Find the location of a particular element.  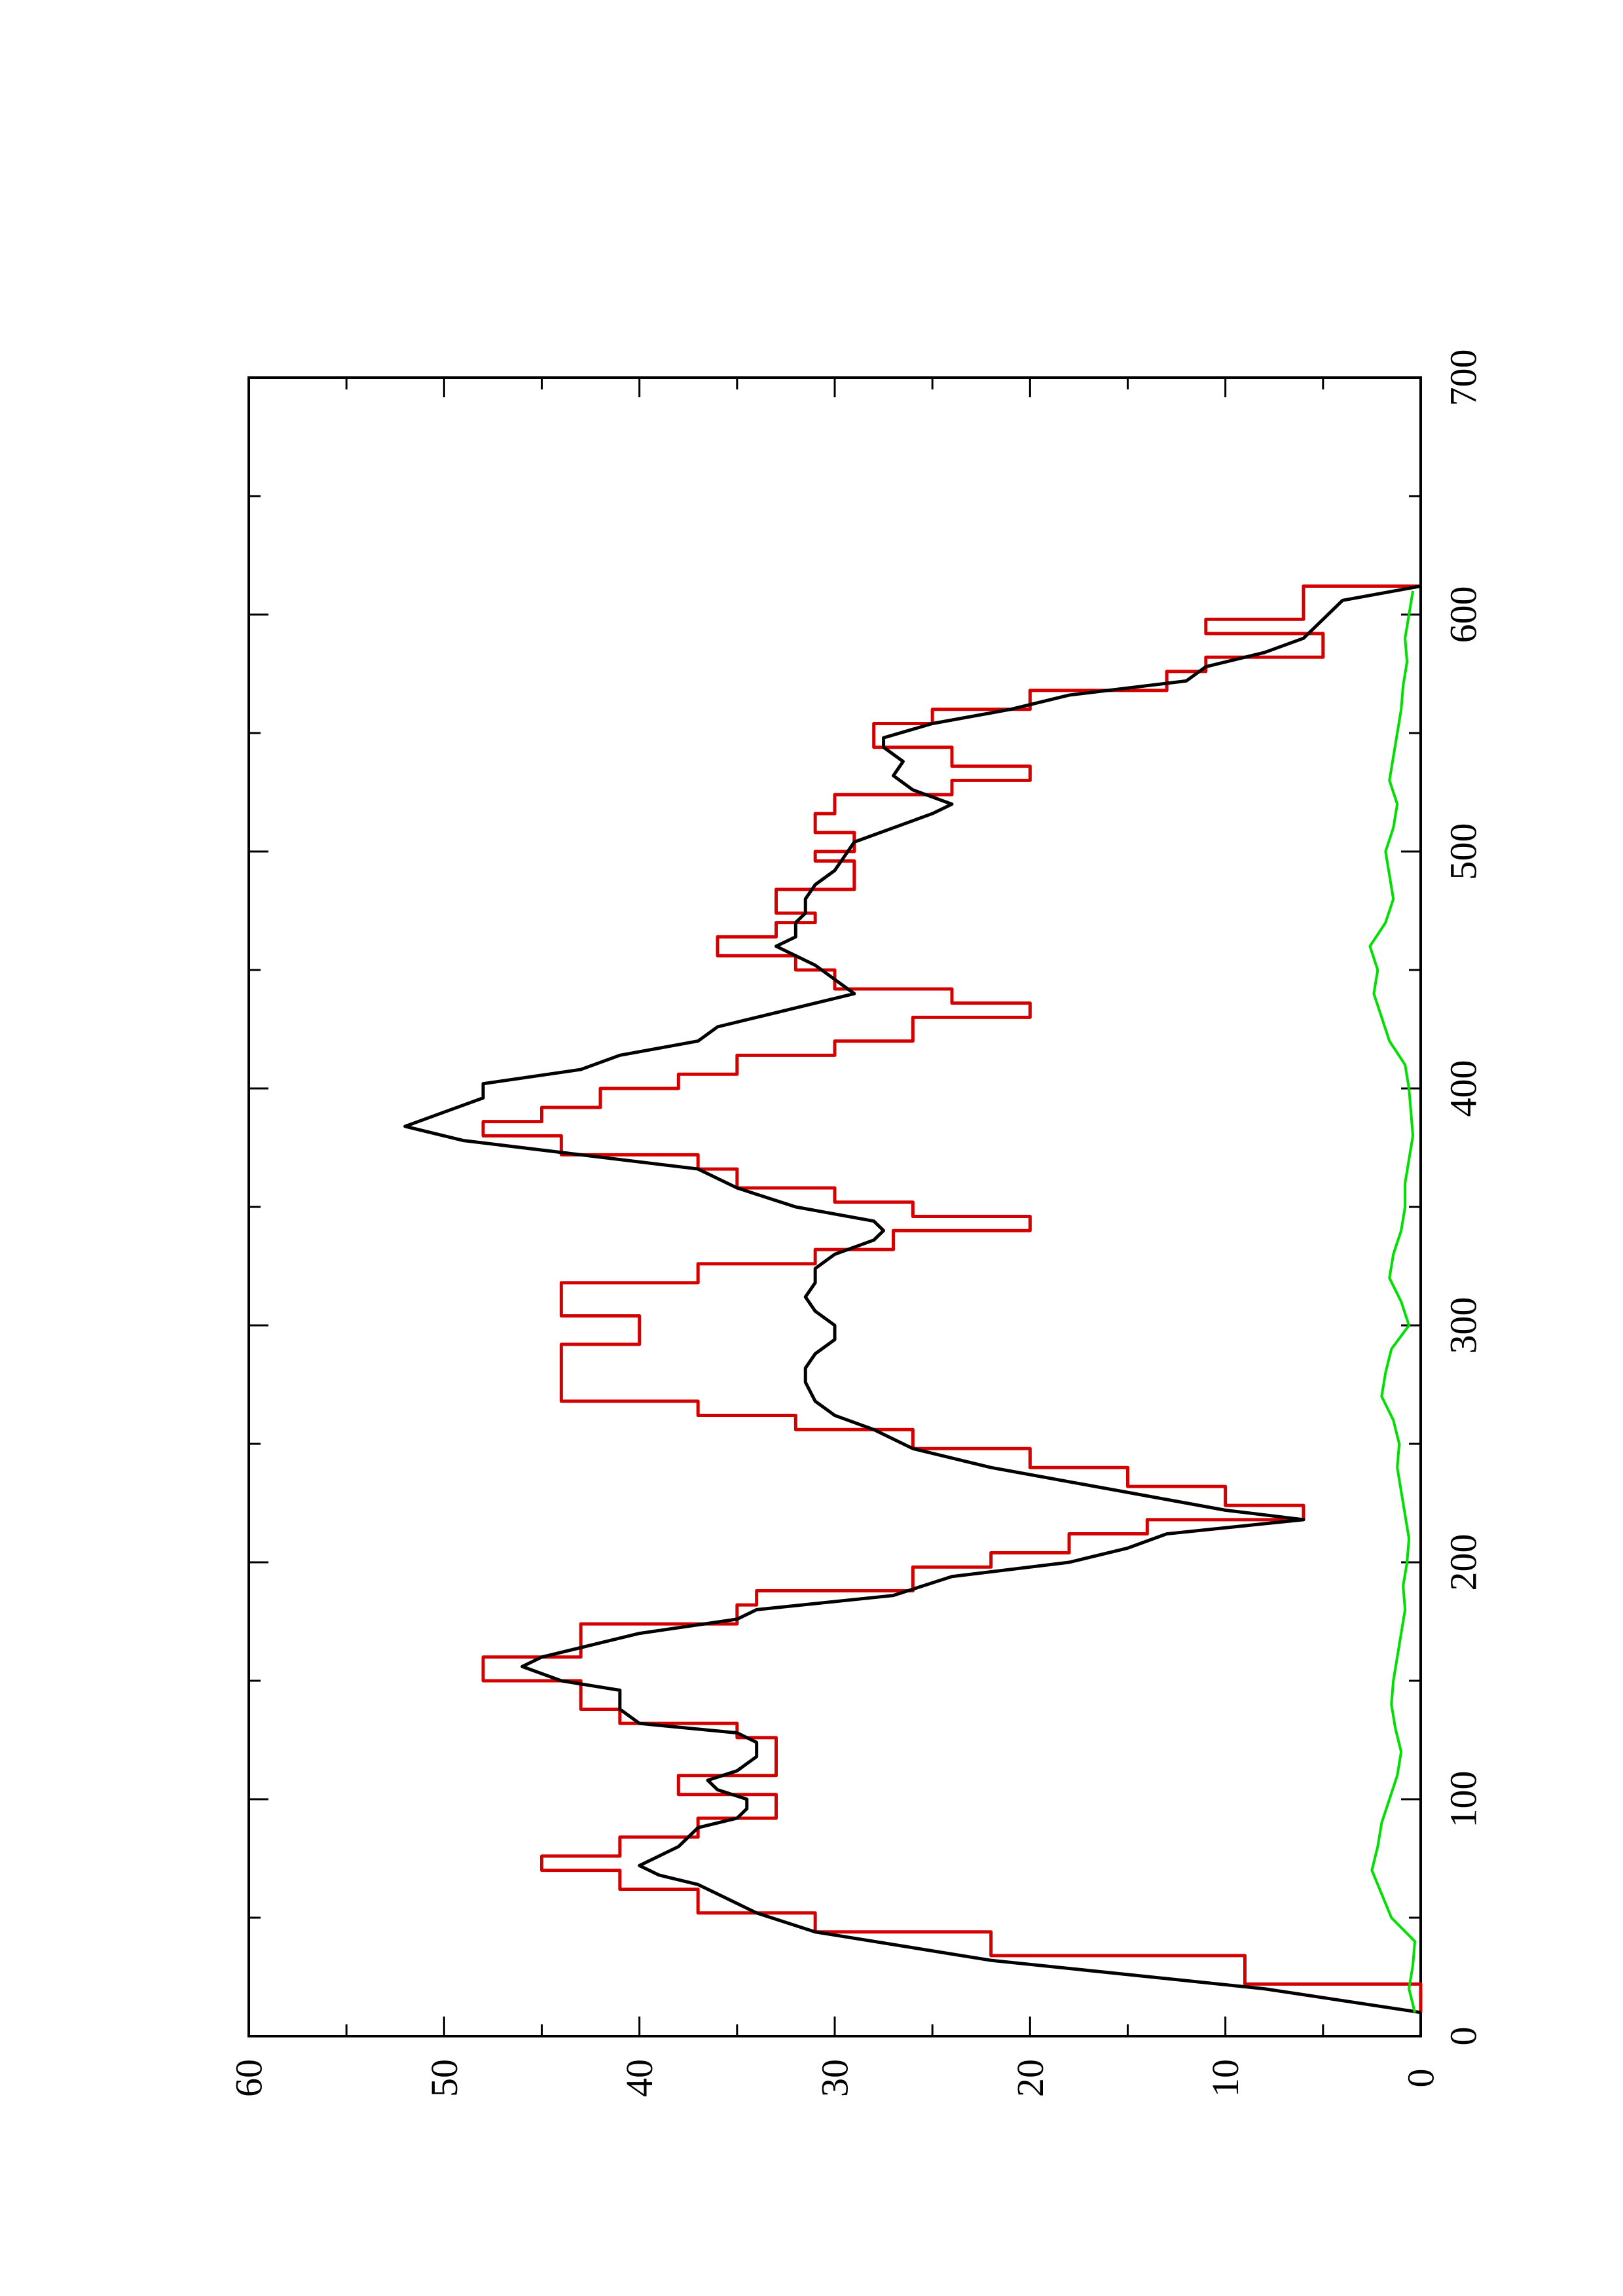

y-tick-label: 40 is located at coordinates (639, 2078).